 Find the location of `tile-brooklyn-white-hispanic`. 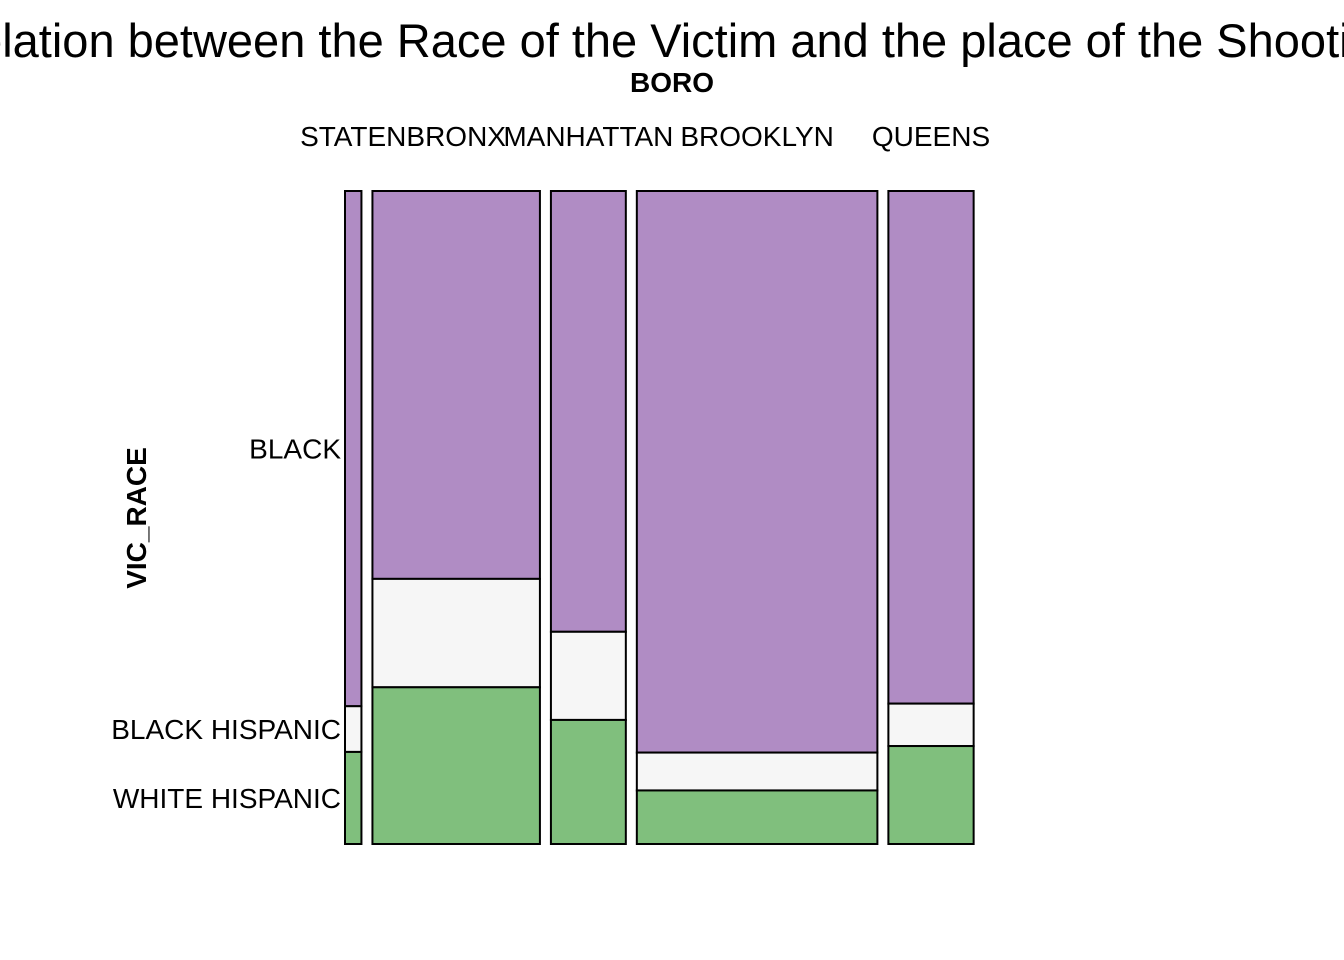

tile-brooklyn-white-hispanic is located at coordinates (757, 817).